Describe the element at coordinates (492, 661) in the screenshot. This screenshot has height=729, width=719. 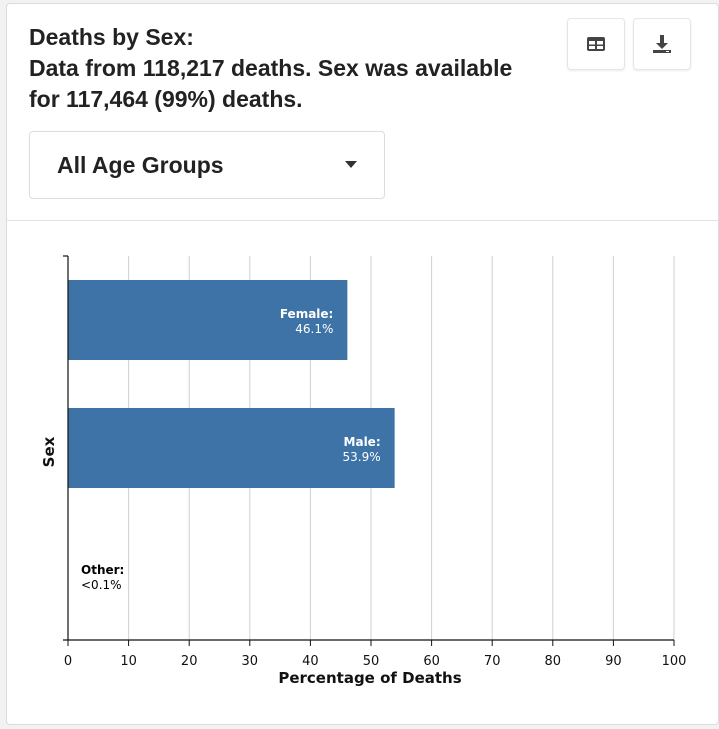
I see `x-tick-label: 70` at that location.